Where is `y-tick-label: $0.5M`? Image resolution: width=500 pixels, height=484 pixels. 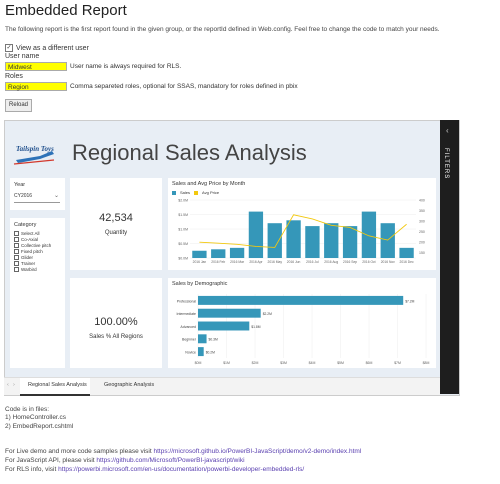
y-tick-label: $0.5M is located at coordinates (183, 244).